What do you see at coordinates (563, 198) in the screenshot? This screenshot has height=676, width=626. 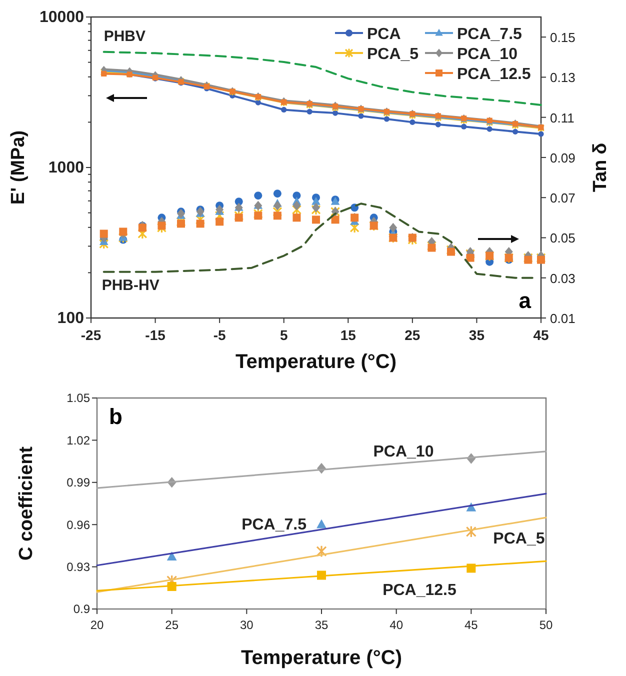 I see `y2-tick-label: 0.07` at bounding box center [563, 198].